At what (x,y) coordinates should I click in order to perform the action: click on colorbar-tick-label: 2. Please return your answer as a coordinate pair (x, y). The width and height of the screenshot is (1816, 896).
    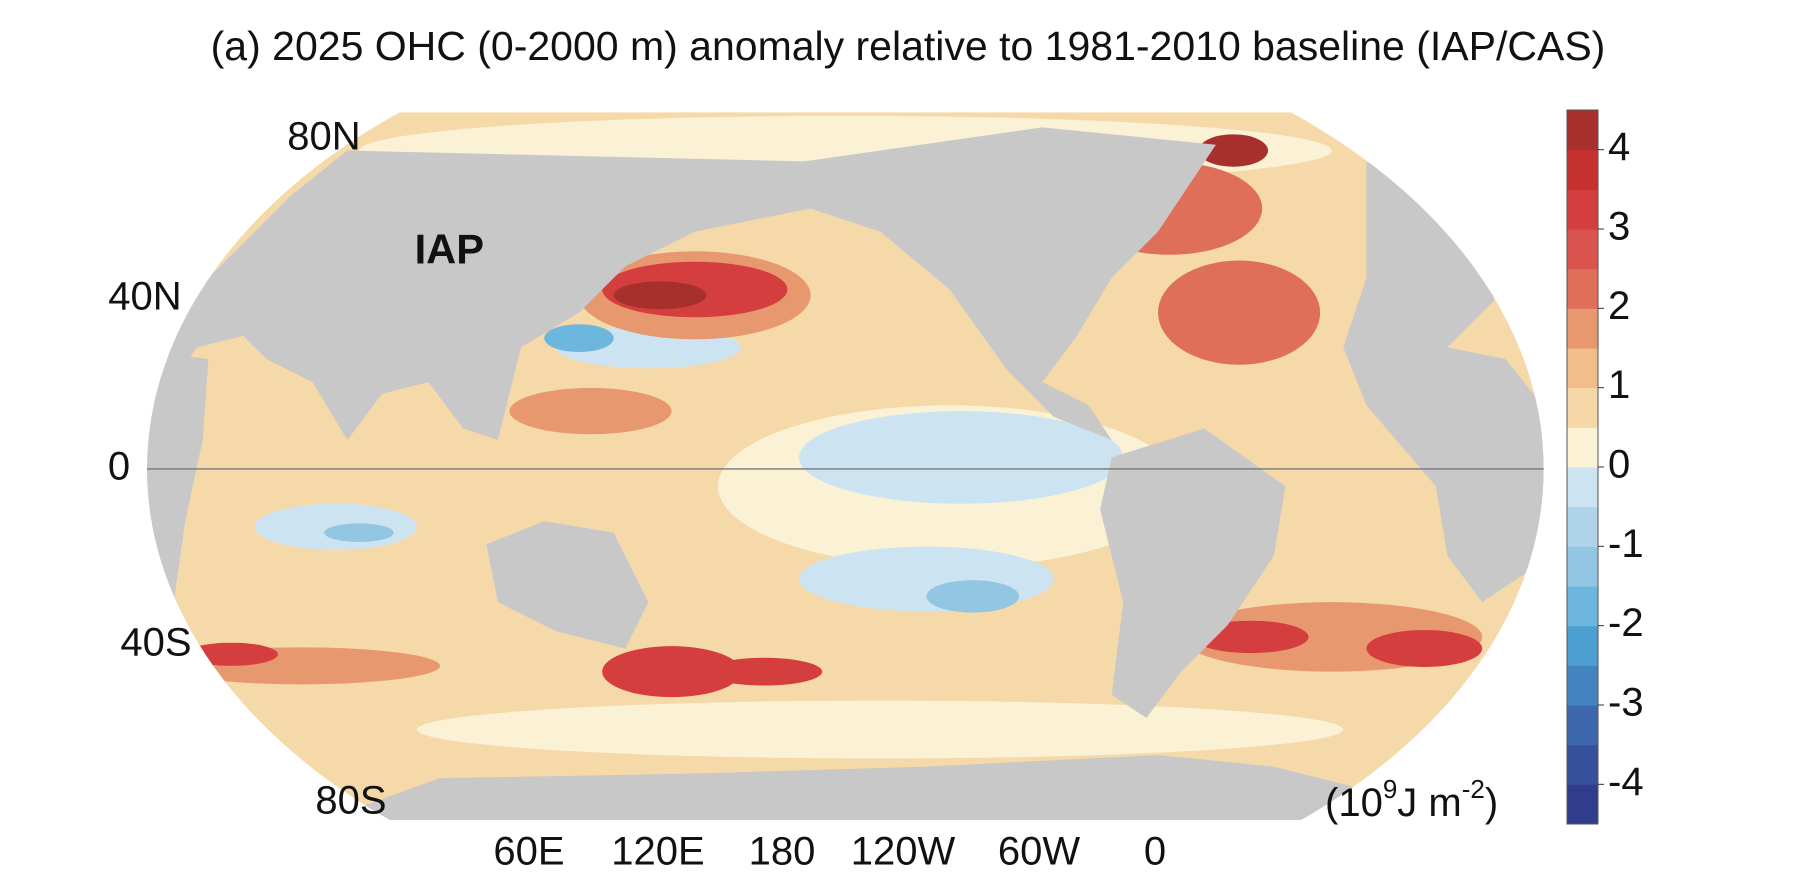
    Looking at the image, I should click on (1619, 306).